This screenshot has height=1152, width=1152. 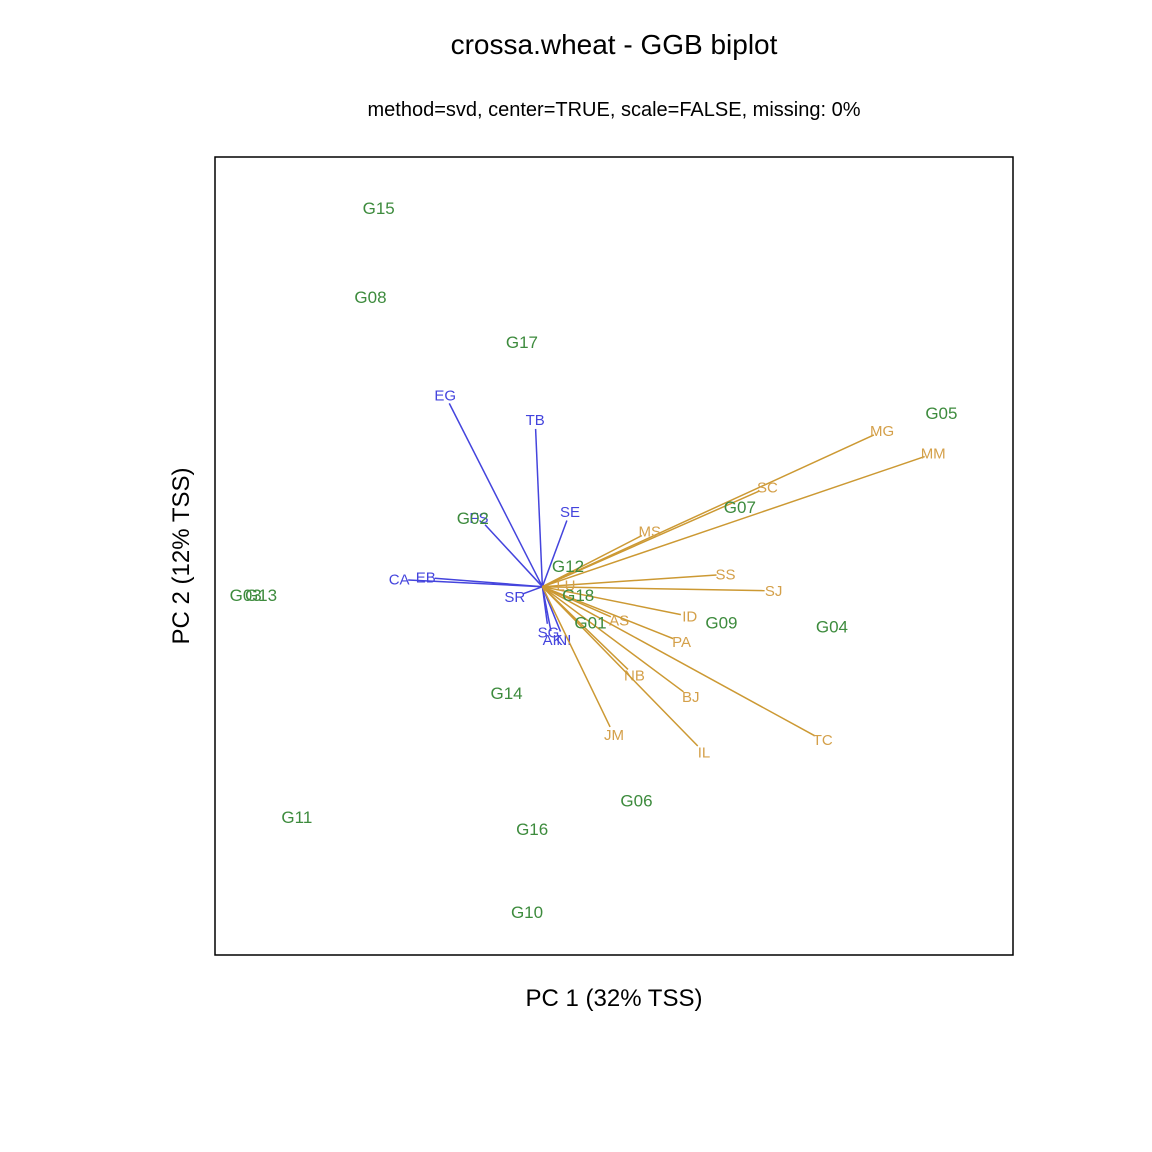 I want to click on location-label-sc: SC, so click(x=767, y=487).